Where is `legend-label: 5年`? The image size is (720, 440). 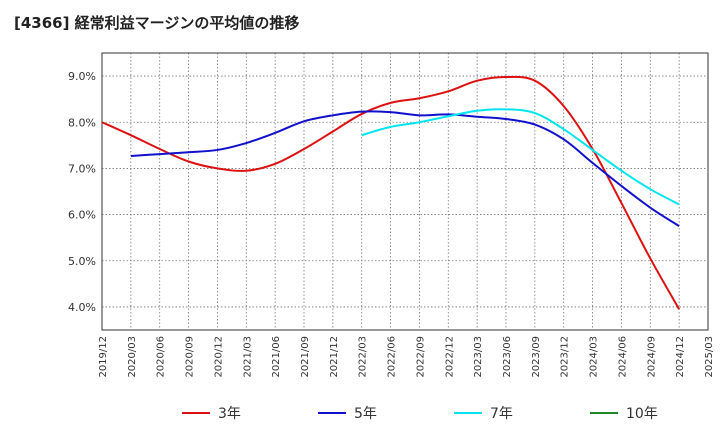
legend-label: 5年 is located at coordinates (365, 414).